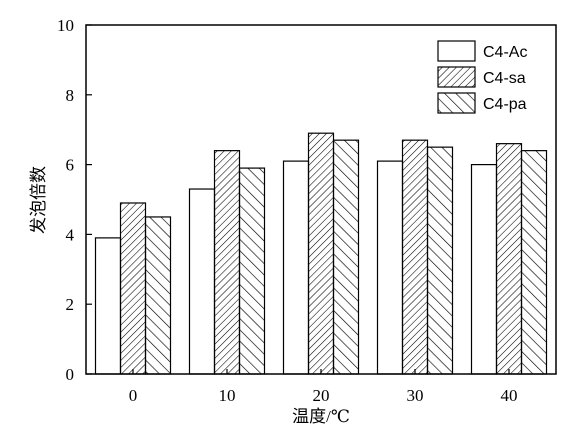  What do you see at coordinates (415, 395) in the screenshot?
I see `x-tick-label: 30` at bounding box center [415, 395].